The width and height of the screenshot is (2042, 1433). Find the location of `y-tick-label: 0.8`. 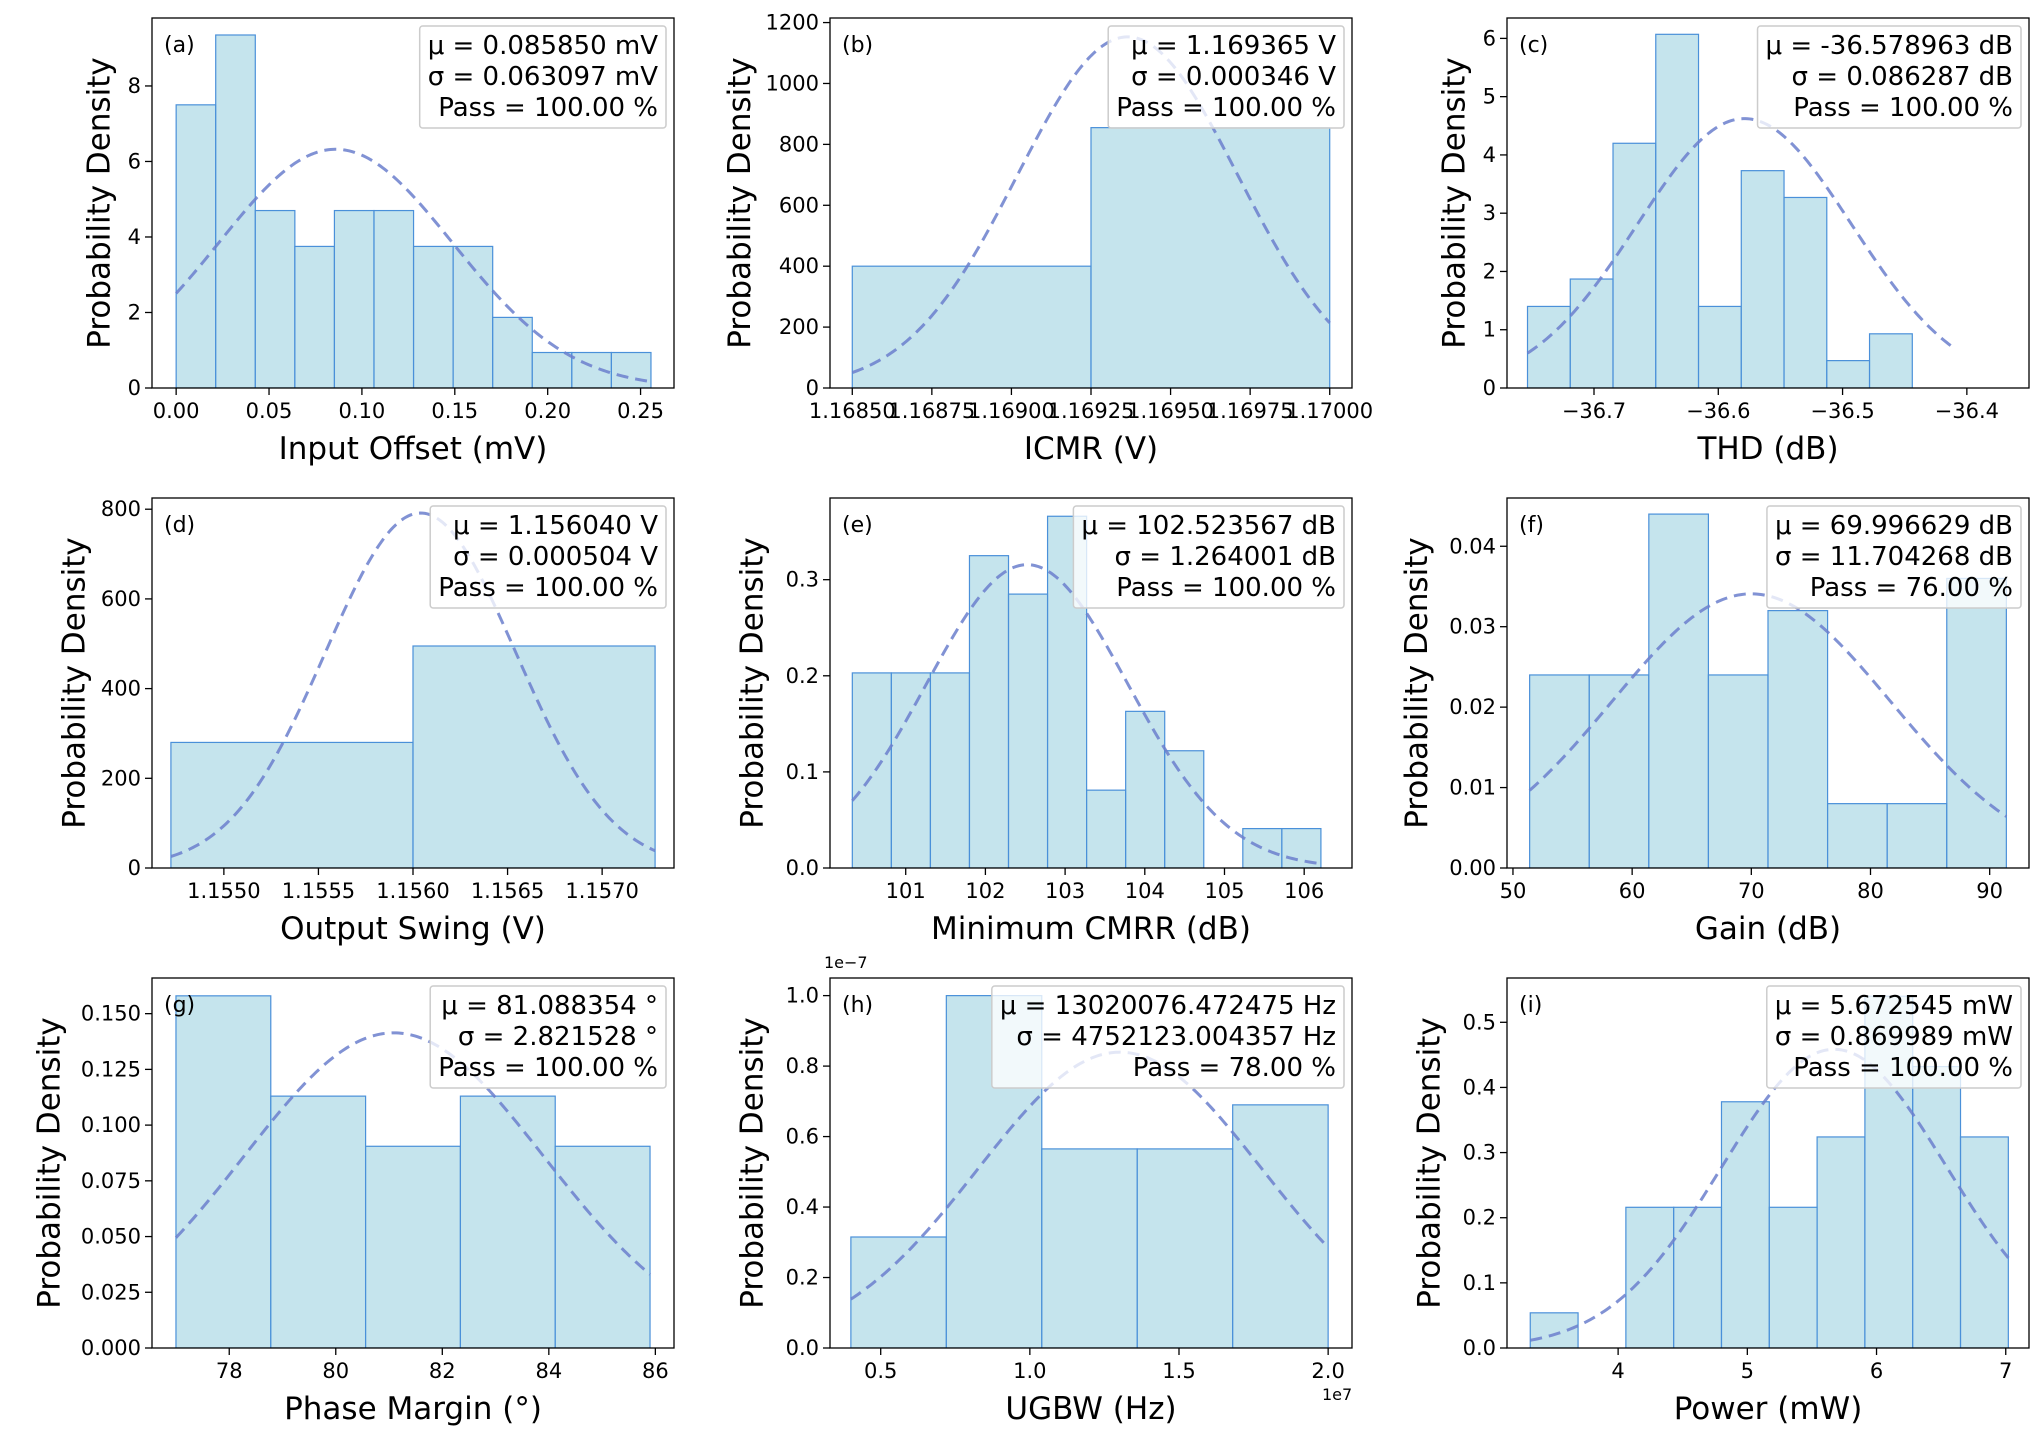

y-tick-label: 0.8 is located at coordinates (802, 1066).